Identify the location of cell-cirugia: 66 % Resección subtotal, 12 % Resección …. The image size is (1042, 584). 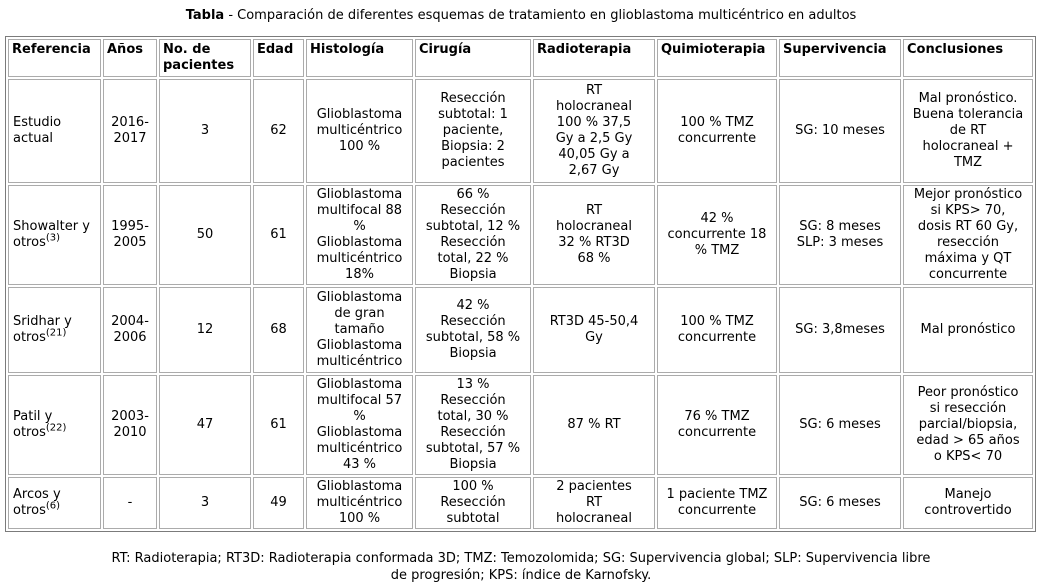
(473, 235).